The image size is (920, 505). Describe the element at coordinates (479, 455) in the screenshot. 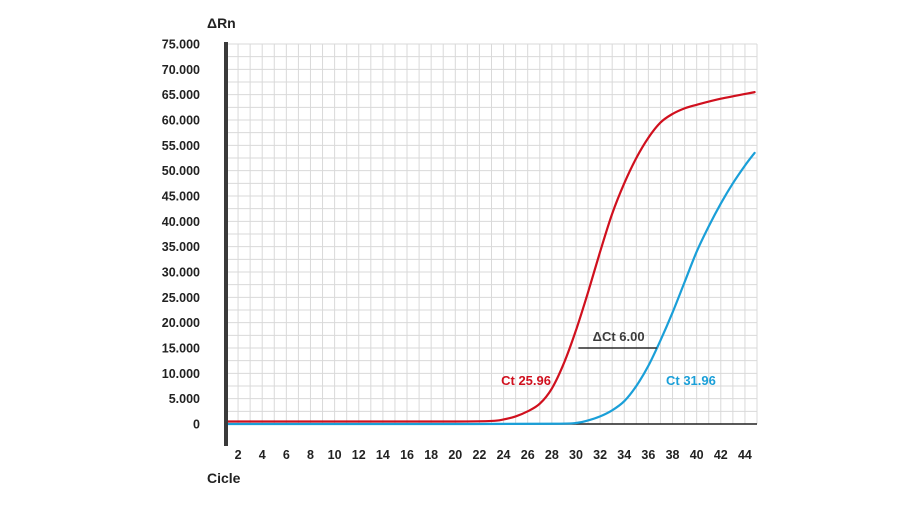

I see `x-tick-label: 22` at that location.